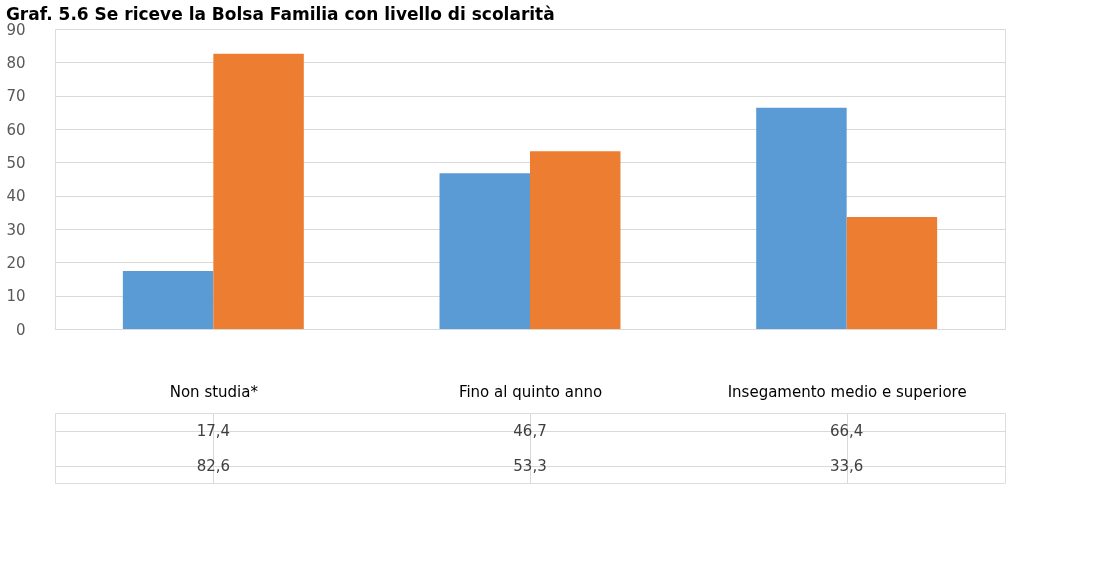  Describe the element at coordinates (530, 430) in the screenshot. I see `data-label: 46,7` at that location.